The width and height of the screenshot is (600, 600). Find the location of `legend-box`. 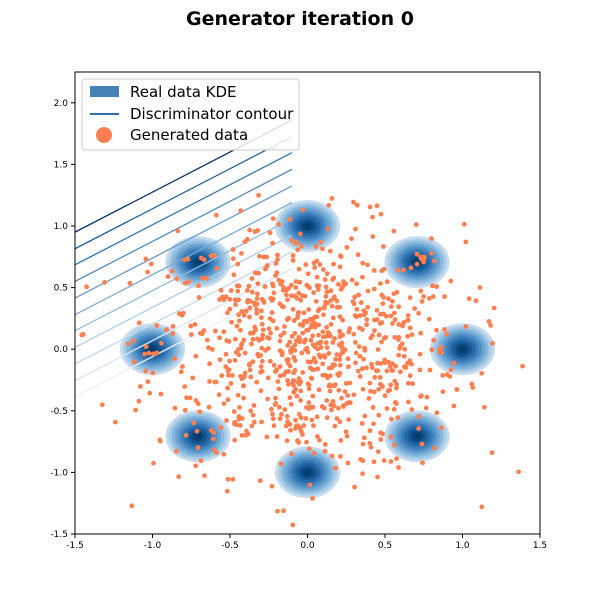

legend-box is located at coordinates (190, 114).